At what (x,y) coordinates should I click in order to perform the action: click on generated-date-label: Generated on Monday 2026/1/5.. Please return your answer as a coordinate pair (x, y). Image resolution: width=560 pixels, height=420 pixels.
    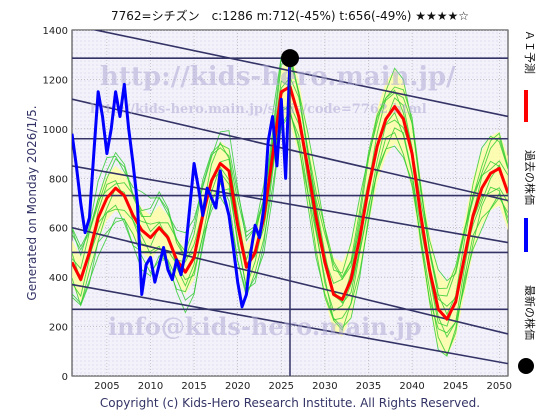
    Looking at the image, I should click on (32, 202).